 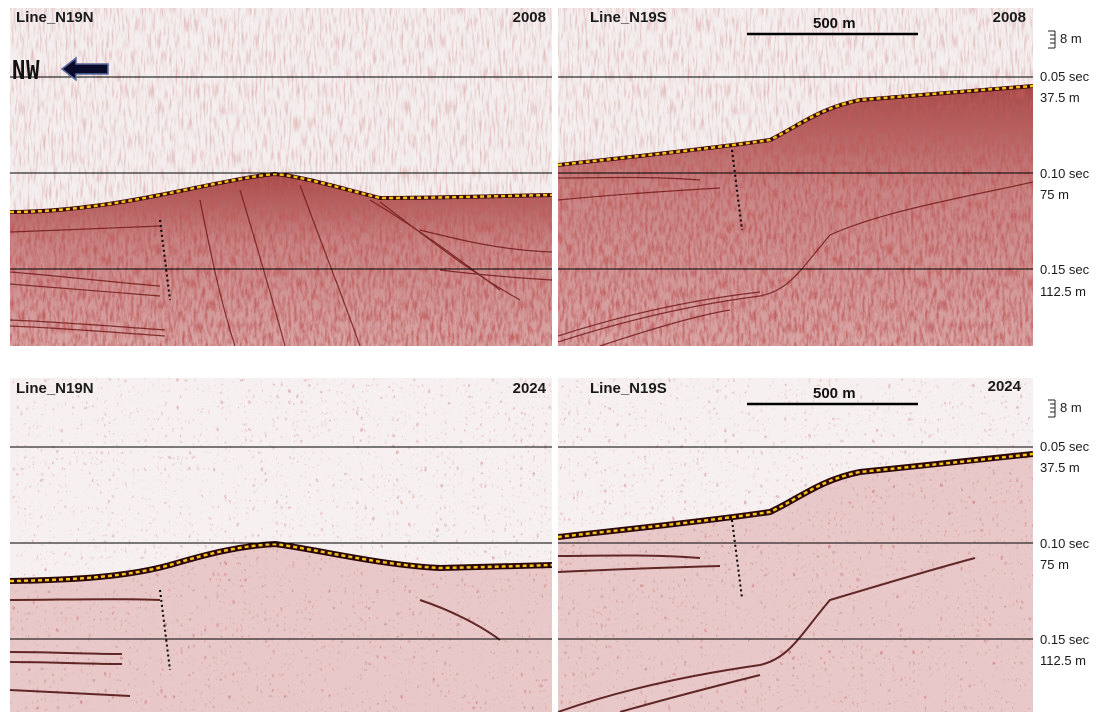 What do you see at coordinates (26, 71) in the screenshot?
I see `direction-label: NW` at bounding box center [26, 71].